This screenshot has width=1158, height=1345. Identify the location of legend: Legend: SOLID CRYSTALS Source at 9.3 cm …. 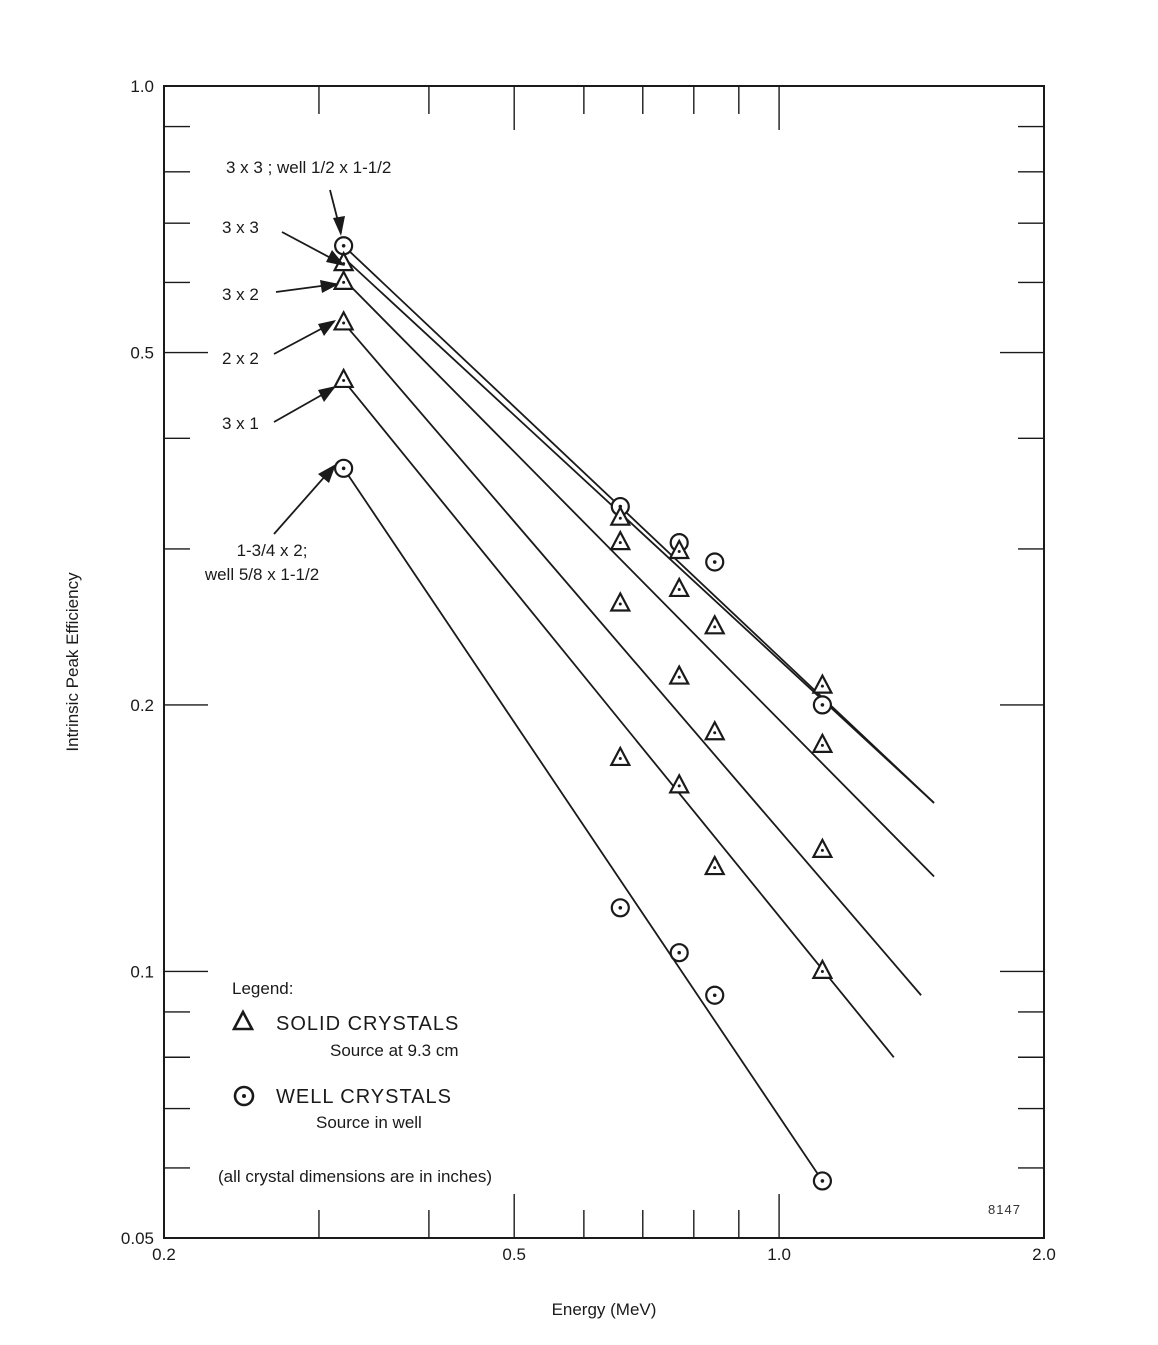
(355, 1082).